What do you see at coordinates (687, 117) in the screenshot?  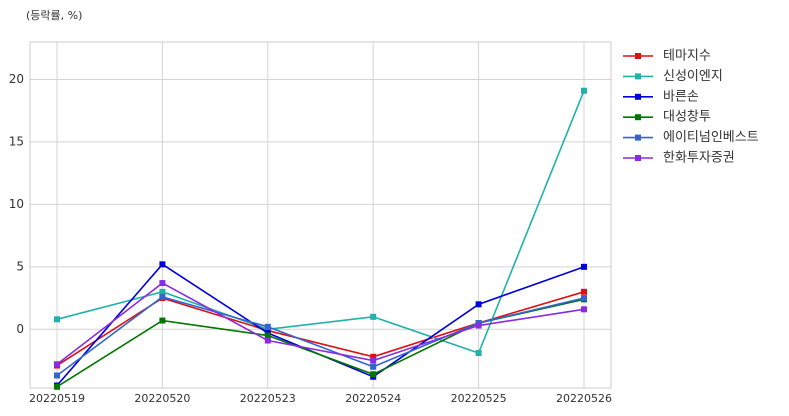 I see `legend-label: 대성창투` at bounding box center [687, 117].